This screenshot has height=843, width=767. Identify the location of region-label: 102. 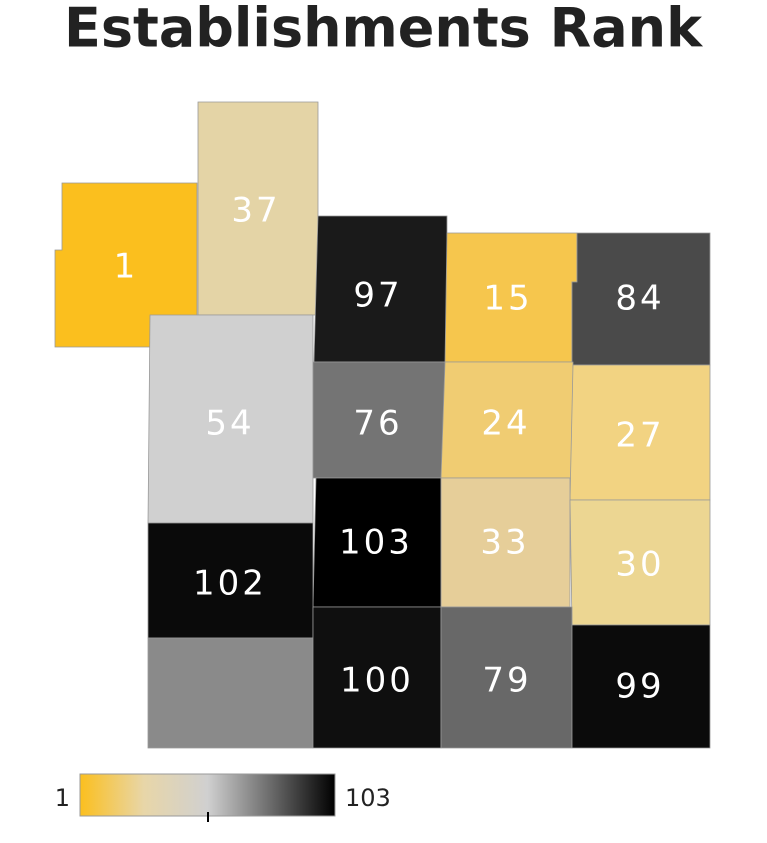
(230, 584).